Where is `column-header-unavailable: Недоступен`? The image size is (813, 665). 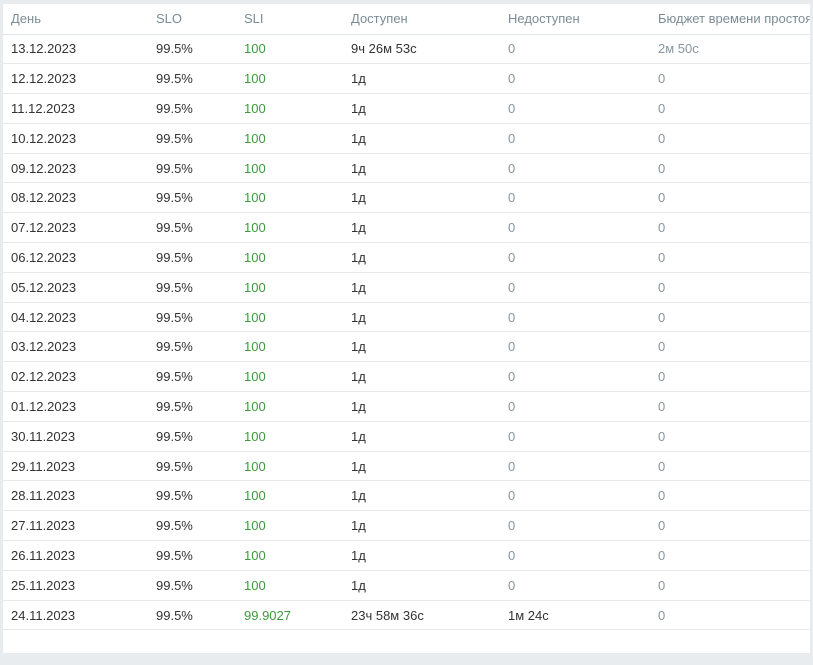 column-header-unavailable: Недоступен is located at coordinates (575, 19).